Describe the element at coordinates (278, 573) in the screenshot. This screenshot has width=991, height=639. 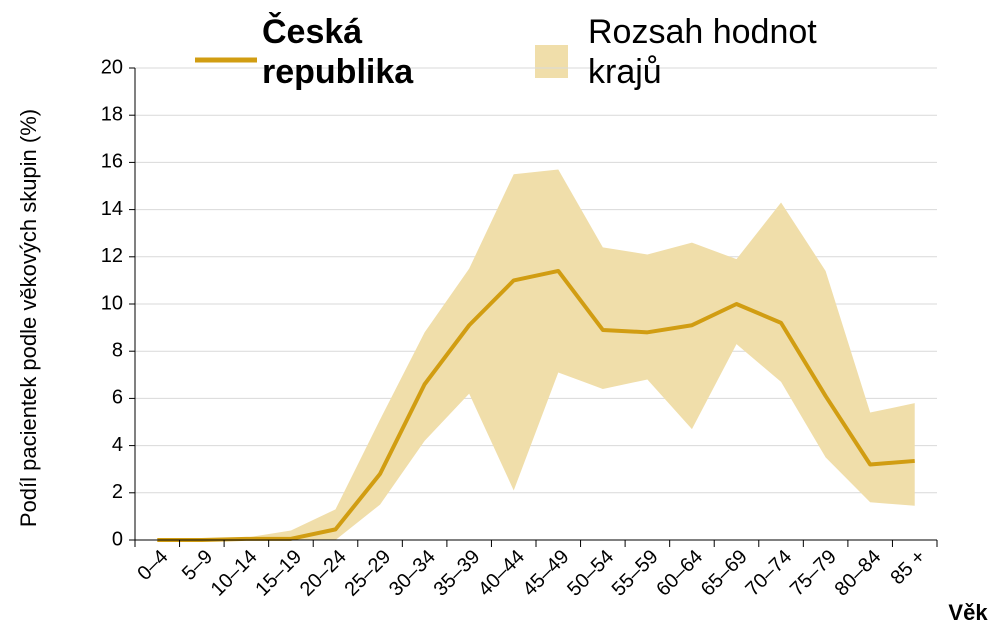
I see `x-tick-label: 15–19` at that location.